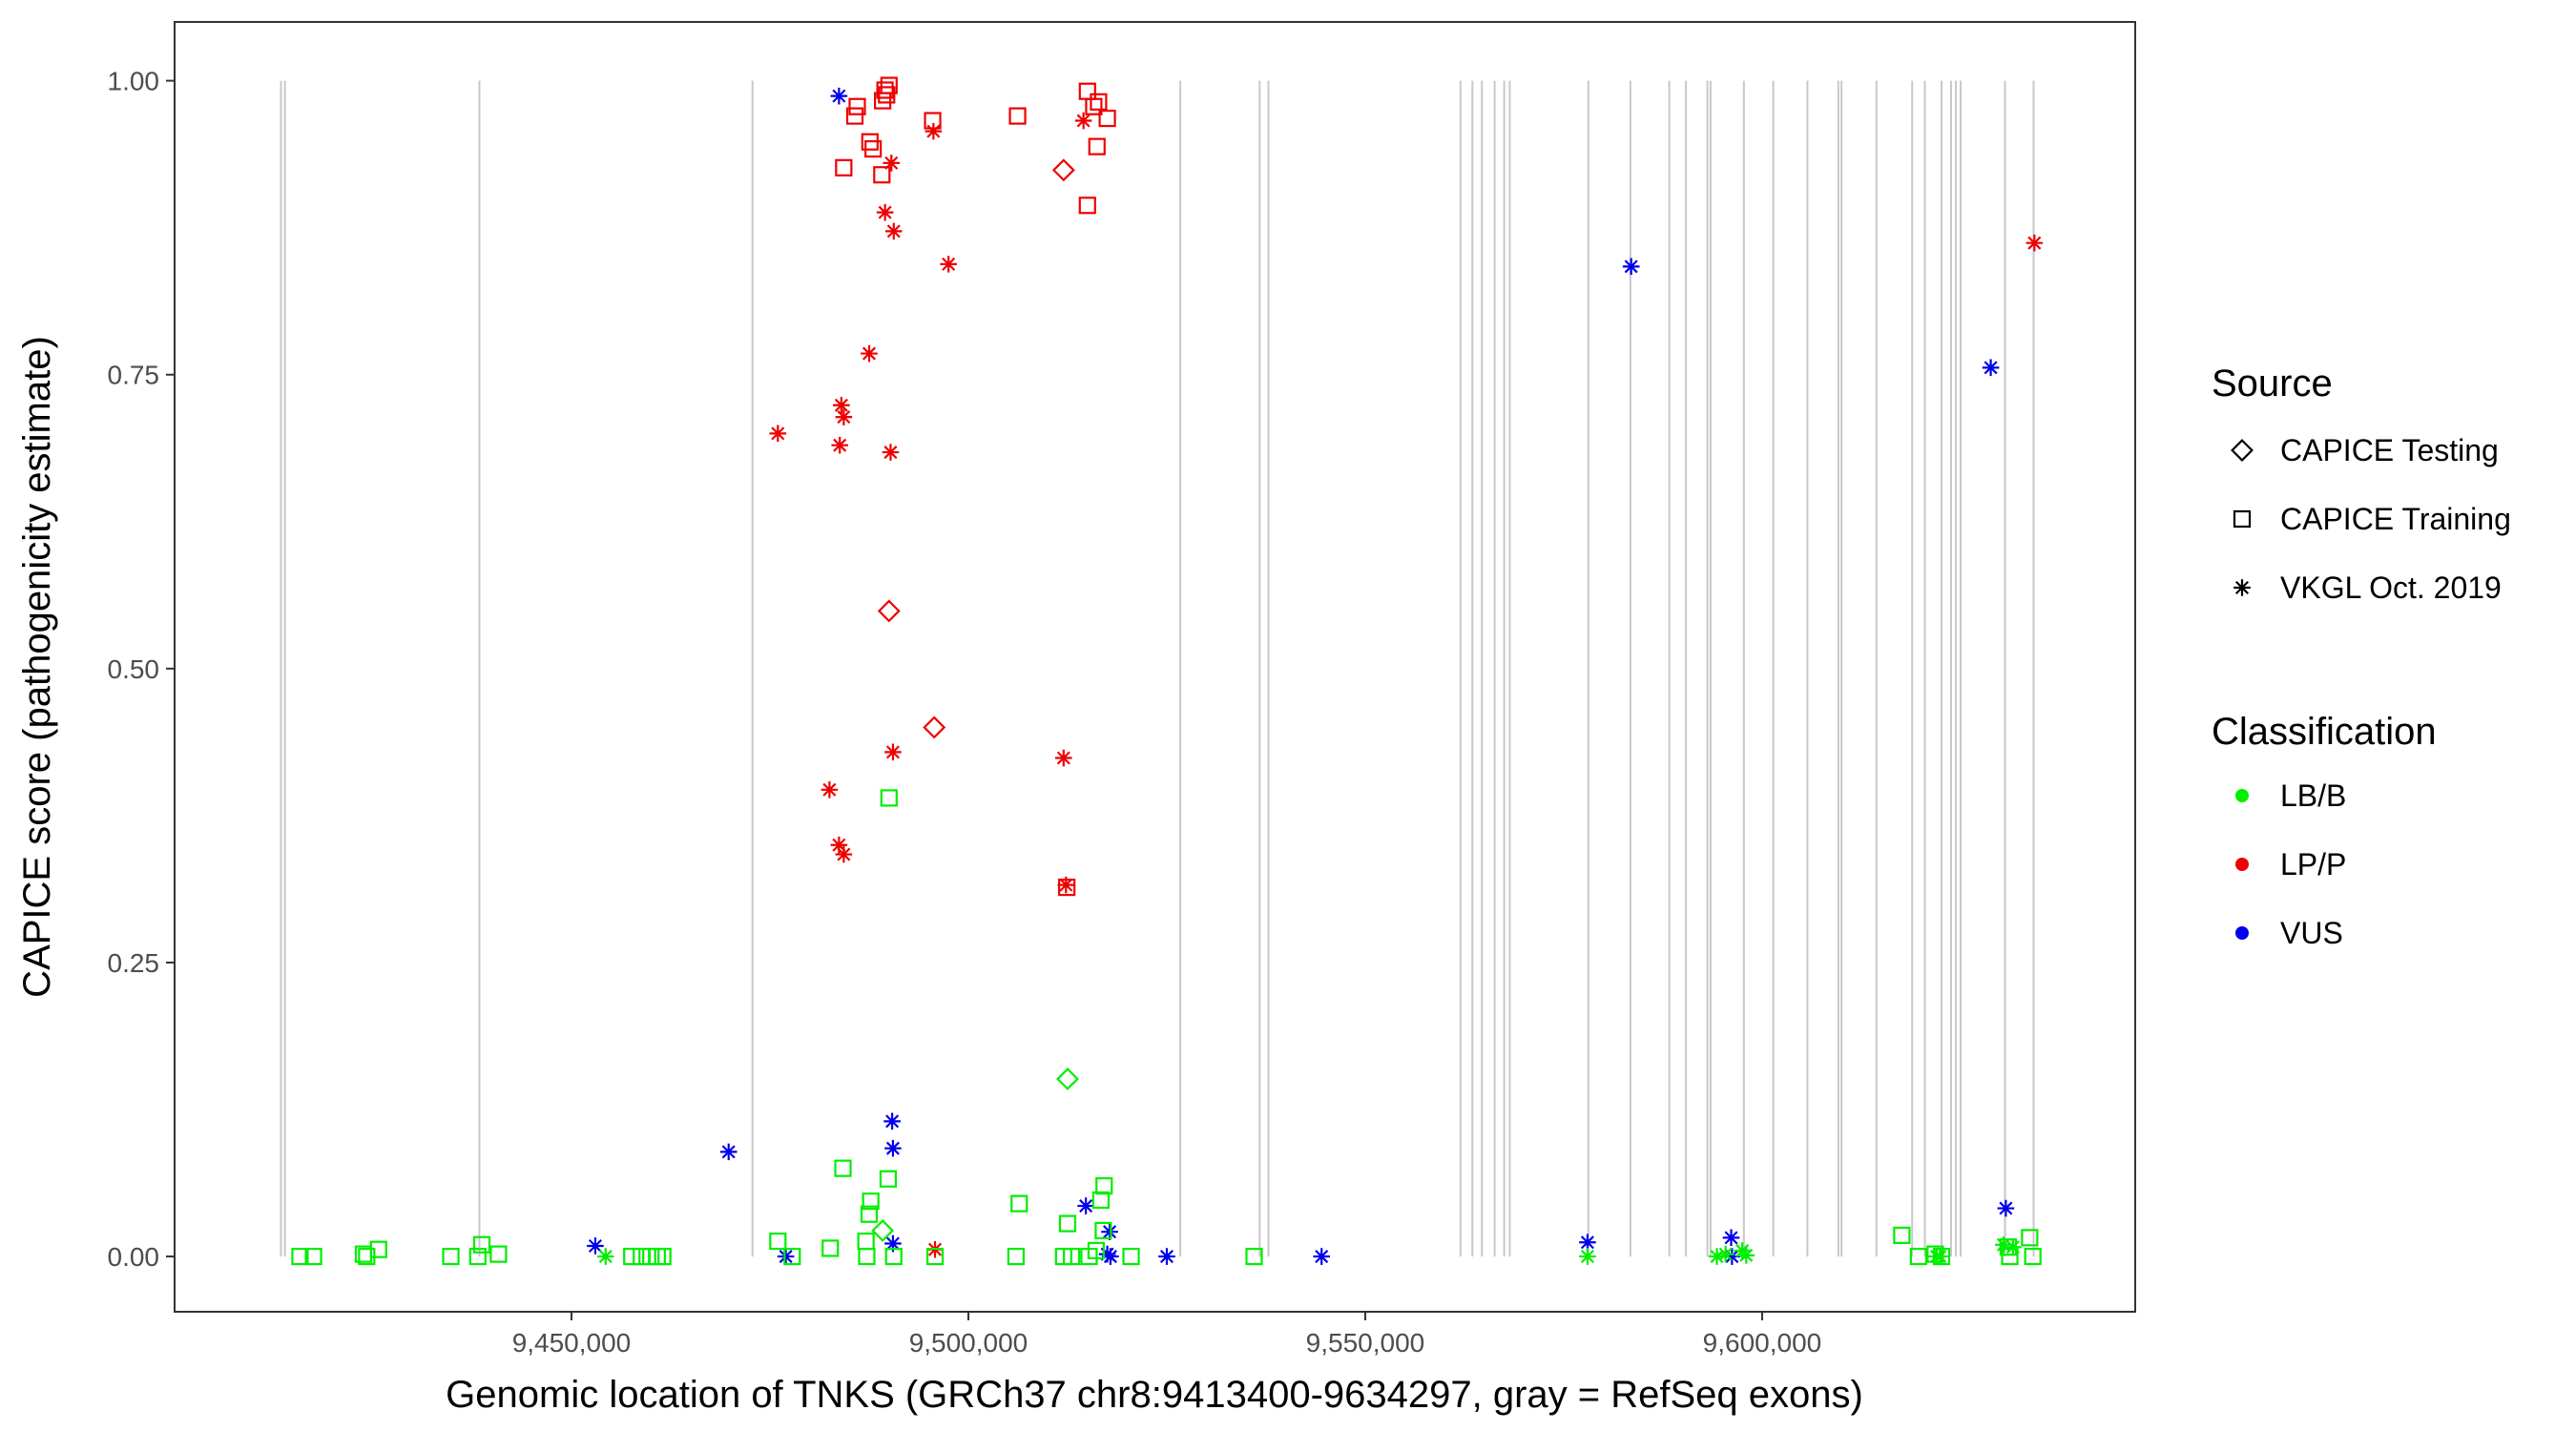 This screenshot has height=1431, width=2576. What do you see at coordinates (2324, 732) in the screenshot?
I see `legend-classification-title: Classification` at bounding box center [2324, 732].